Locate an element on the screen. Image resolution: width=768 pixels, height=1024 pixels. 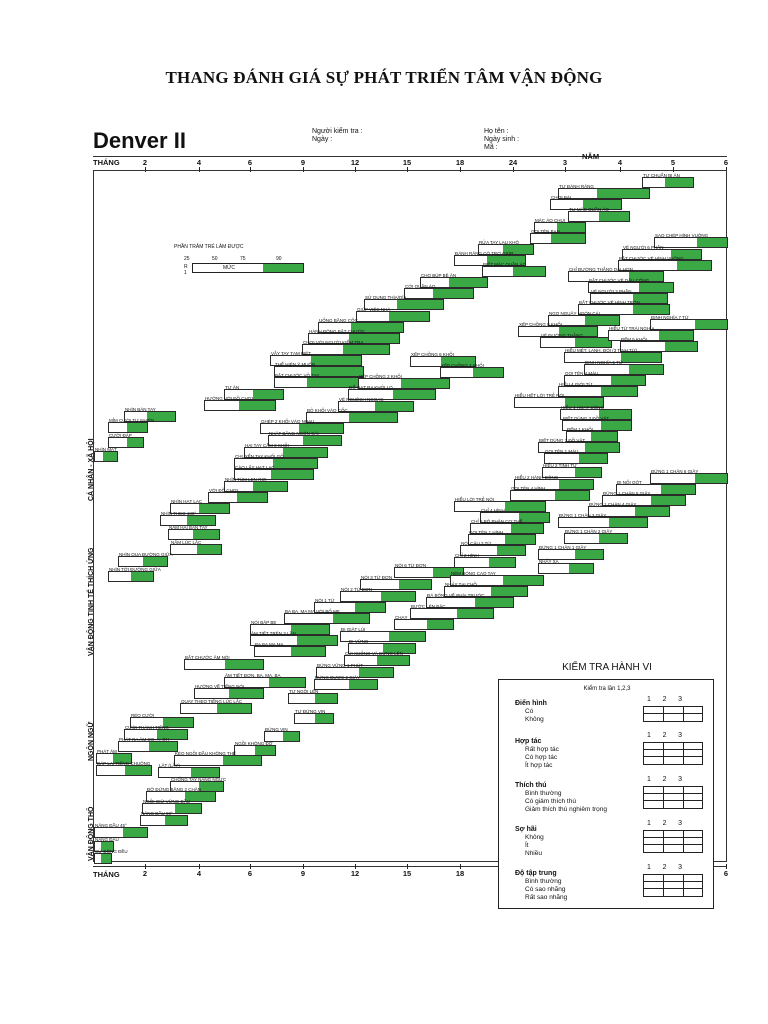
option: Không is located at coordinates (534, 719).